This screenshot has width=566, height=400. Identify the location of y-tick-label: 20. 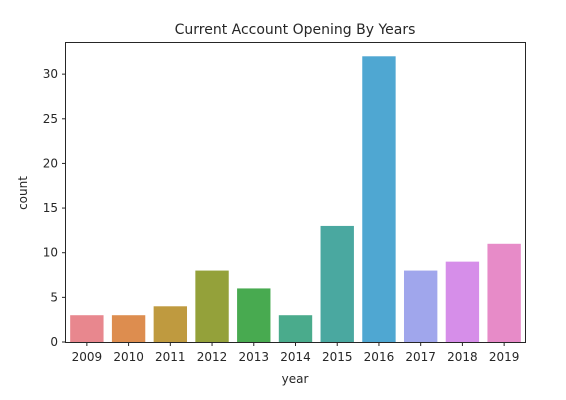
(50, 163).